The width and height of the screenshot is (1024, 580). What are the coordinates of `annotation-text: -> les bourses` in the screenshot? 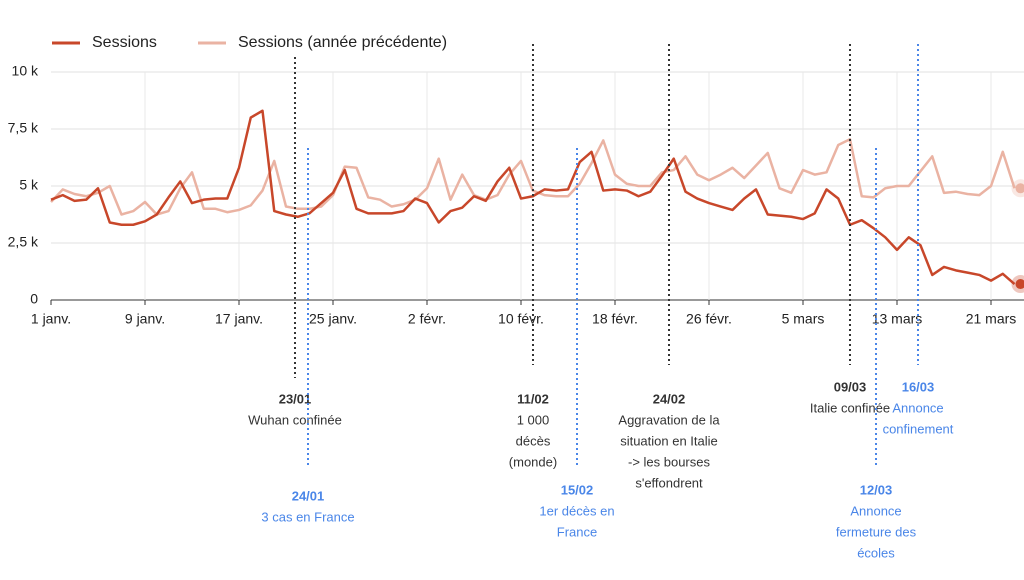 It's located at (669, 461).